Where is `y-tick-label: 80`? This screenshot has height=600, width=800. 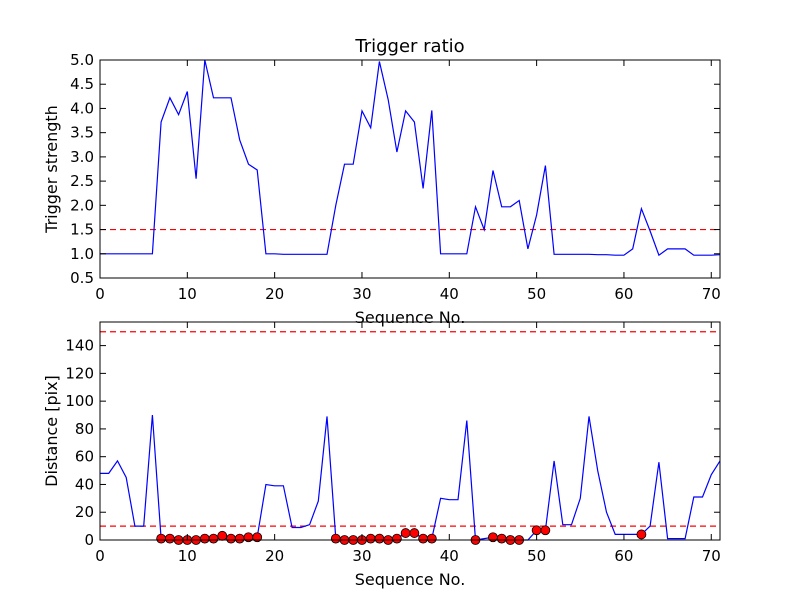
y-tick-label: 80 is located at coordinates (84, 429).